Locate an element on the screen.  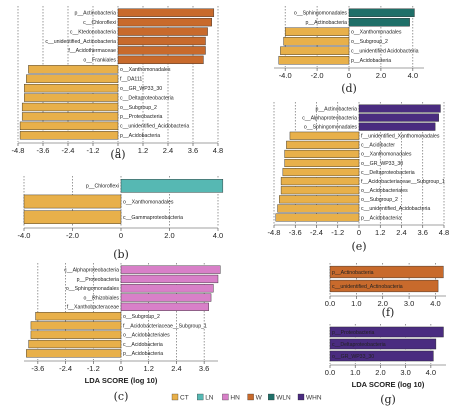
legend-label: WHN is located at coordinates (314, 398).